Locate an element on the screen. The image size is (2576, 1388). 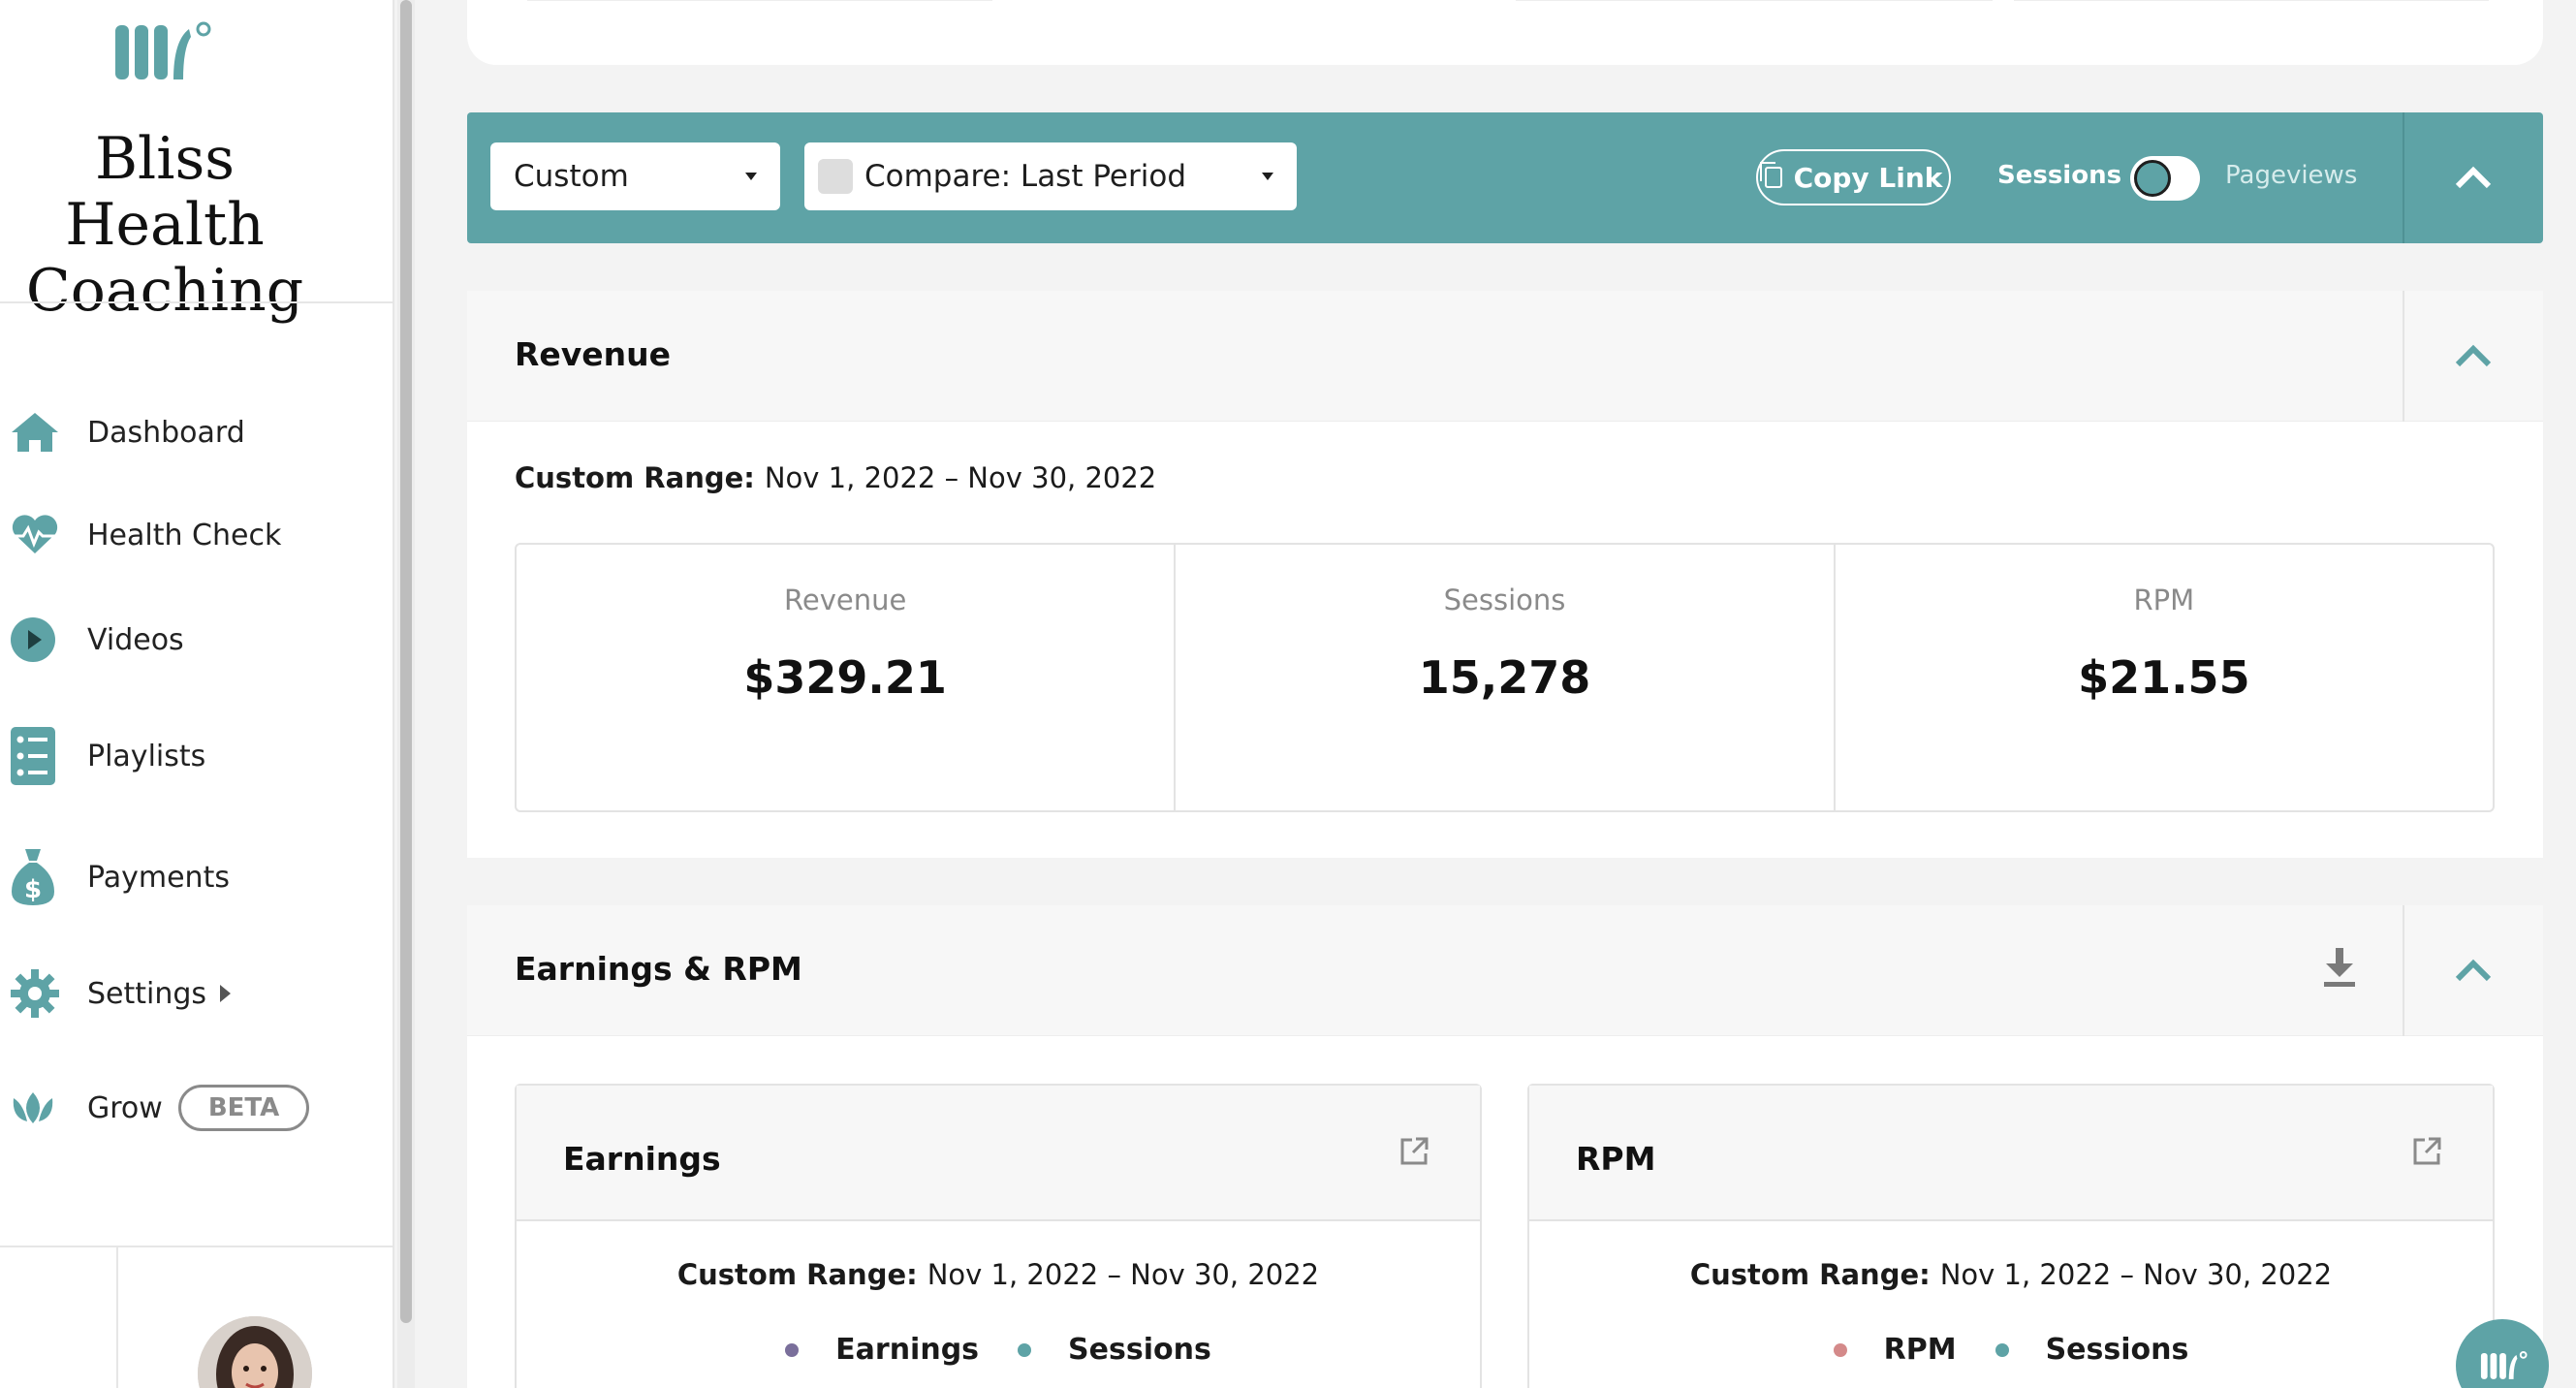
home-icon is located at coordinates (43, 432).